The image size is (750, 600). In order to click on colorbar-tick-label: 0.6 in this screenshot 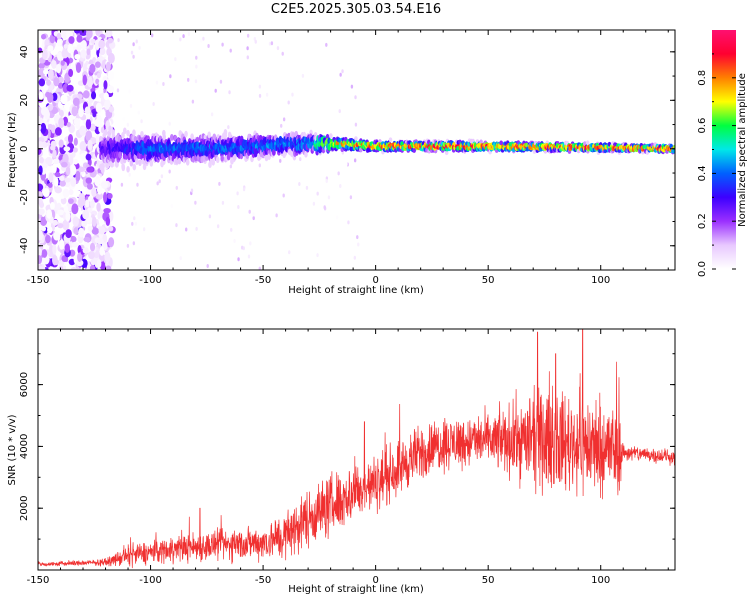, I will do `click(702, 126)`.